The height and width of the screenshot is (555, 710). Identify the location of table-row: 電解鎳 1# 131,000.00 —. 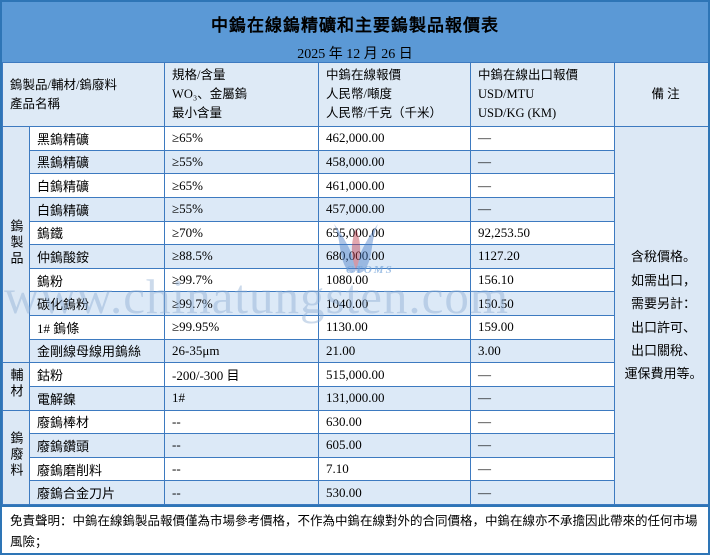
(356, 398).